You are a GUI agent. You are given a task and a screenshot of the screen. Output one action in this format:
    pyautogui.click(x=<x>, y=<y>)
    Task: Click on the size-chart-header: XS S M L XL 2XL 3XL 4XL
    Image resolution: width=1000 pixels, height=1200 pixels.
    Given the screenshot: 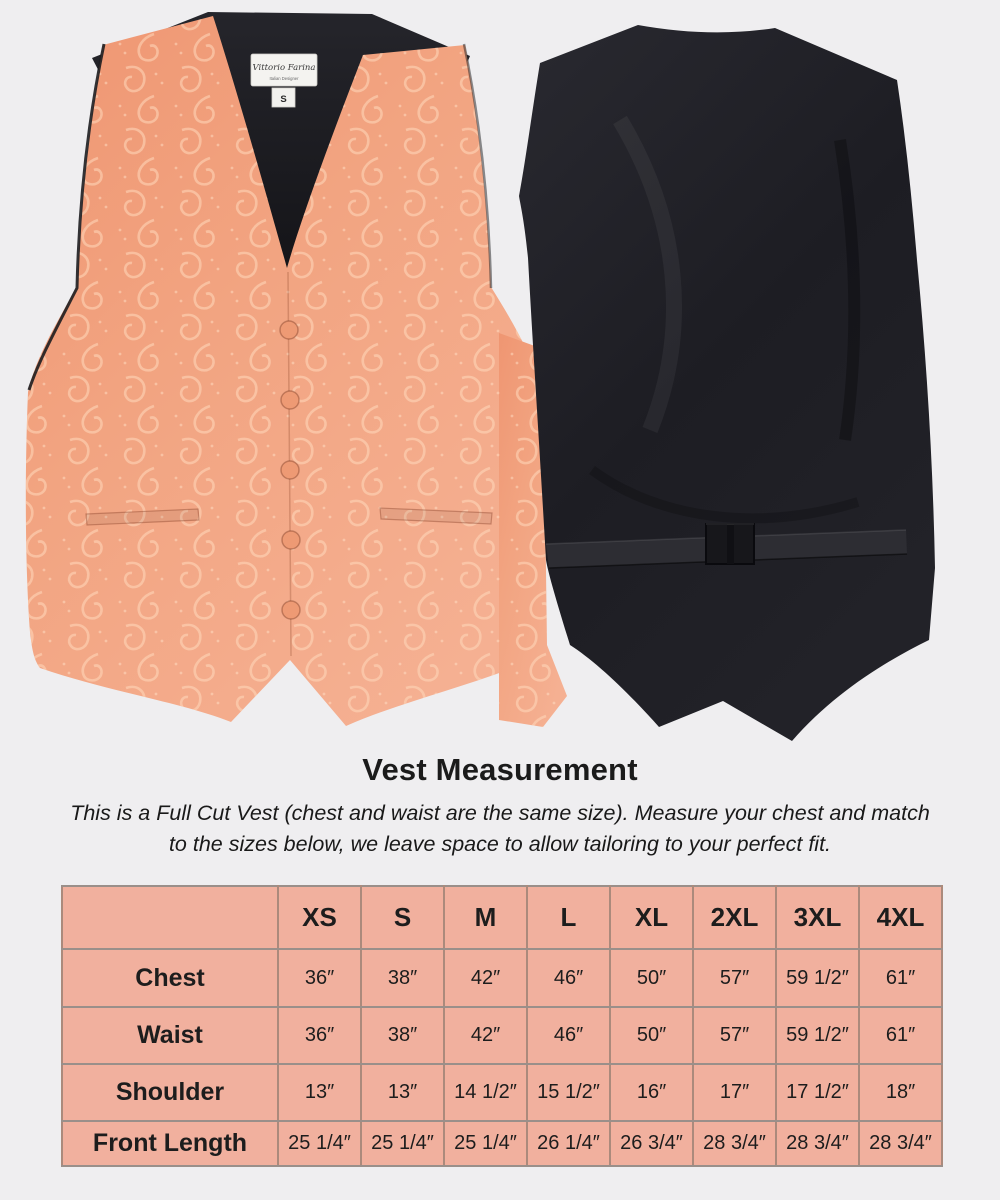 What is the action you would take?
    pyautogui.click(x=502, y=918)
    